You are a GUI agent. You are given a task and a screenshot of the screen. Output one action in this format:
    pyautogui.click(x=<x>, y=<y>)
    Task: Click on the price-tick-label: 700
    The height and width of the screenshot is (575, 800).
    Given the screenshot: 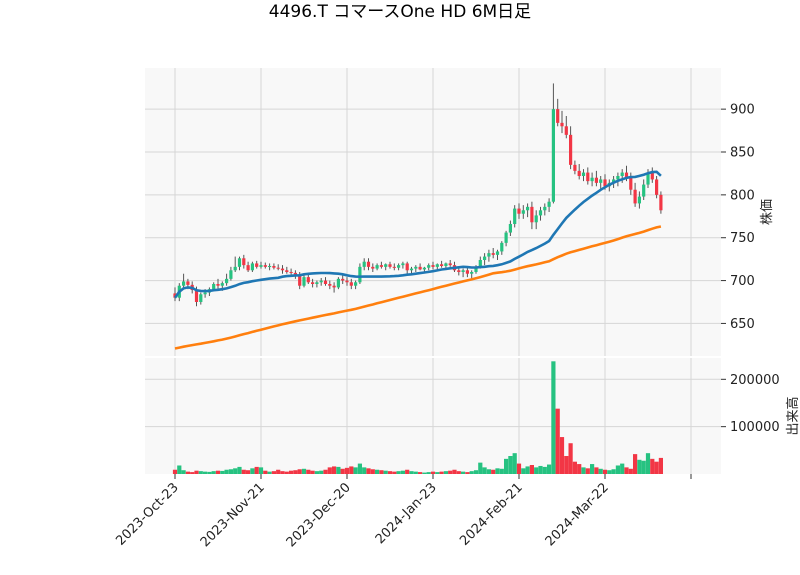 What is the action you would take?
    pyautogui.click(x=742, y=281)
    